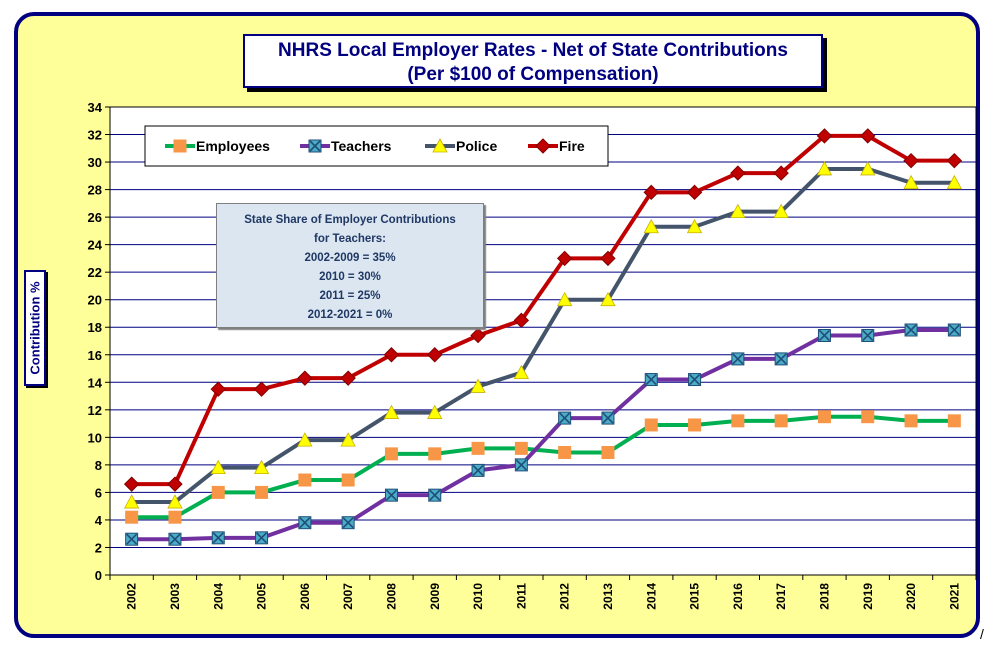 This screenshot has width=1006, height=648. What do you see at coordinates (95, 107) in the screenshot?
I see `y-tick-label: 34` at bounding box center [95, 107].